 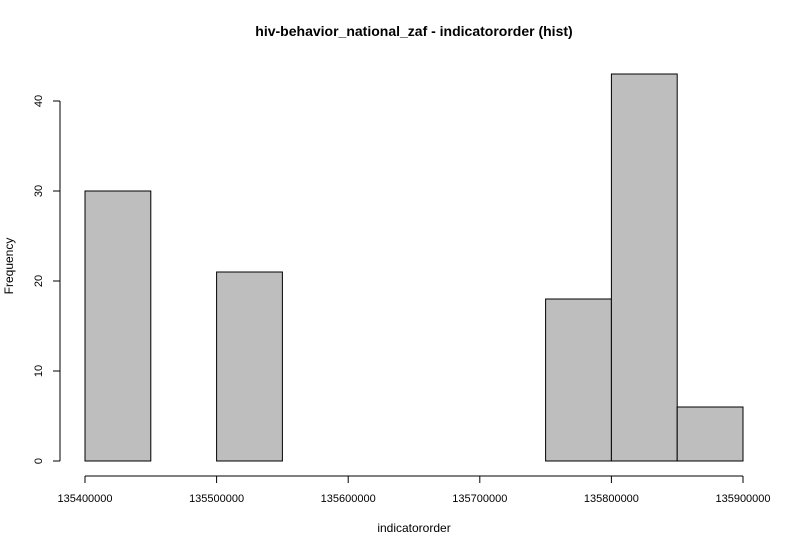 What do you see at coordinates (611, 499) in the screenshot?
I see `x-tick-label-4: 135800000` at bounding box center [611, 499].